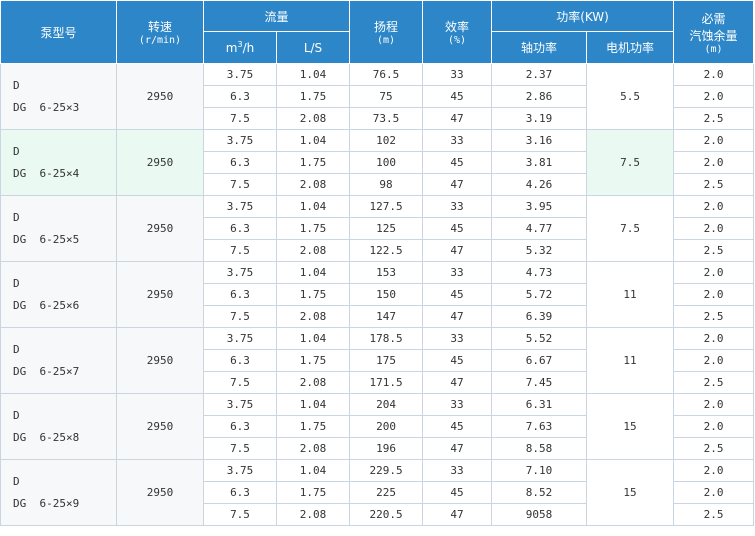 The width and height of the screenshot is (755, 536). Describe the element at coordinates (539, 294) in the screenshot. I see `shaft-power-cell: 5.72` at that location.